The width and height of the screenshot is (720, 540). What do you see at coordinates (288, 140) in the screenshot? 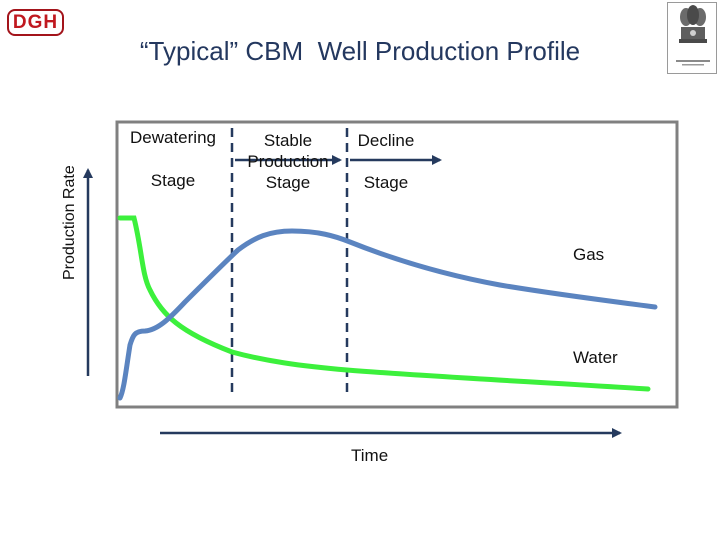
I see `stable-stage-line1: Stable` at bounding box center [288, 140].